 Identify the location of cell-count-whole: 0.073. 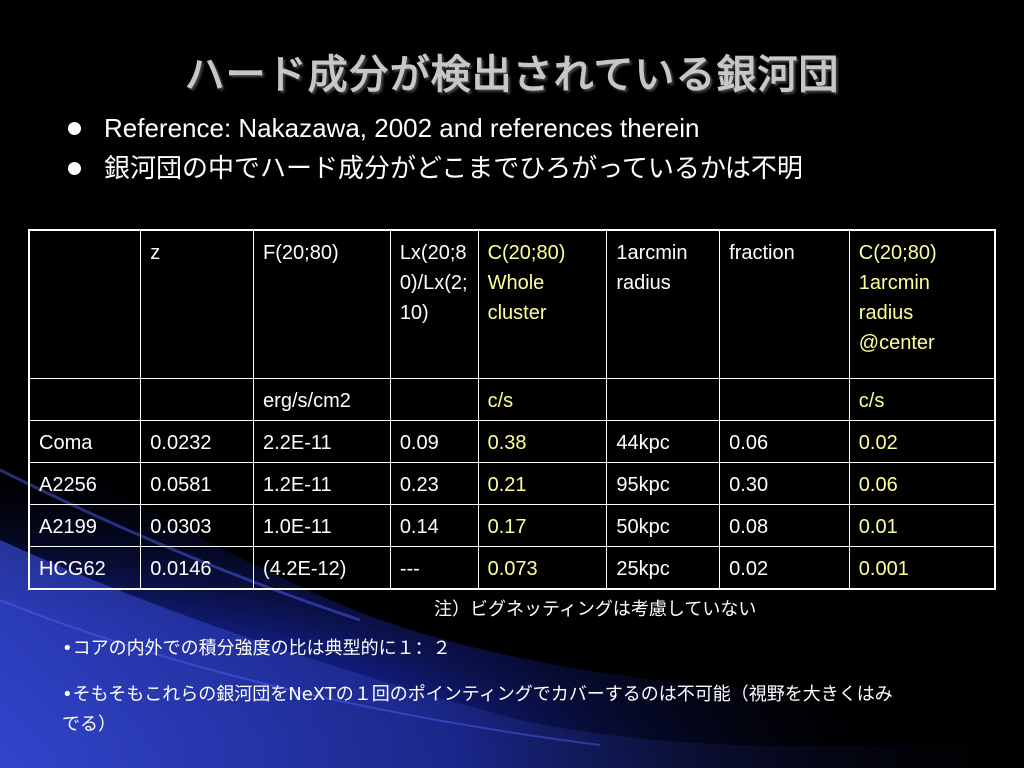
(542, 568).